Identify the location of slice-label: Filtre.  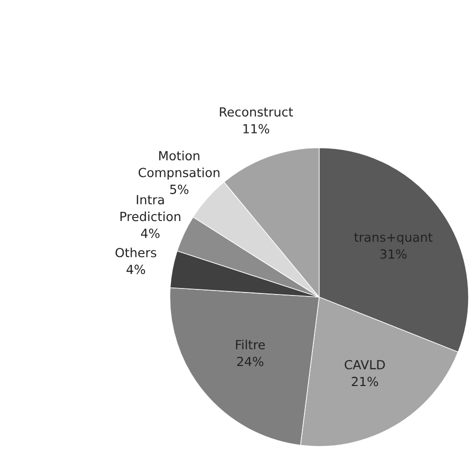
(250, 345).